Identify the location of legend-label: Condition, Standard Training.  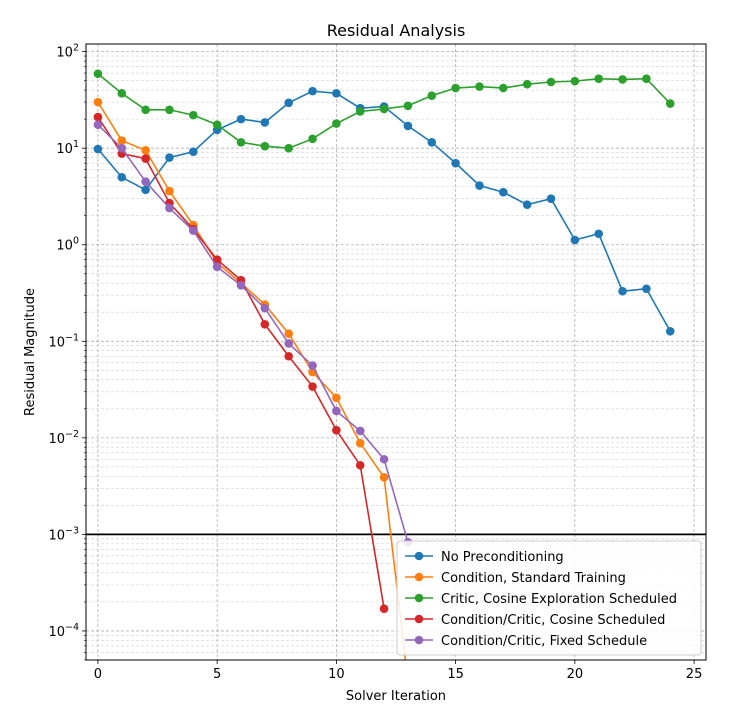
(533, 578).